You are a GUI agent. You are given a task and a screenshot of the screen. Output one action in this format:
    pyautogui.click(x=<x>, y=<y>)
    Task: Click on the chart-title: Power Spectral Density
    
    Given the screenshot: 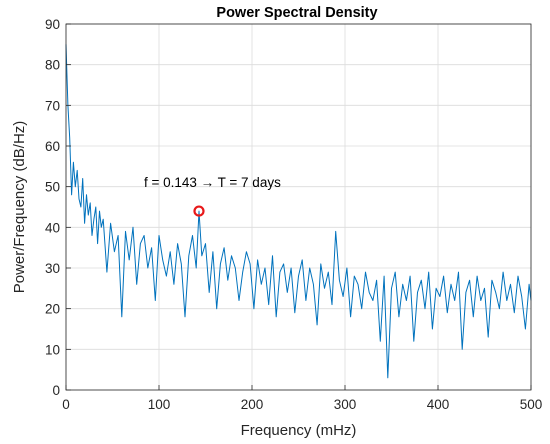 What is the action you would take?
    pyautogui.click(x=296, y=13)
    